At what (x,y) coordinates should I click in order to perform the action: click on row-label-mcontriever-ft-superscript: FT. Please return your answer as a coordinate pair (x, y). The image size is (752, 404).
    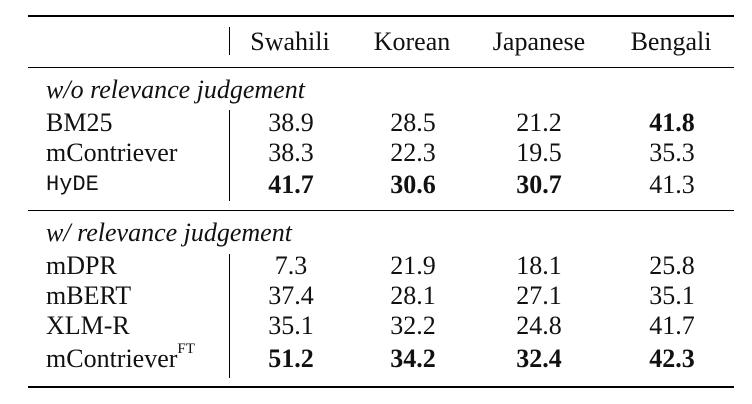
    Looking at the image, I should click on (186, 349).